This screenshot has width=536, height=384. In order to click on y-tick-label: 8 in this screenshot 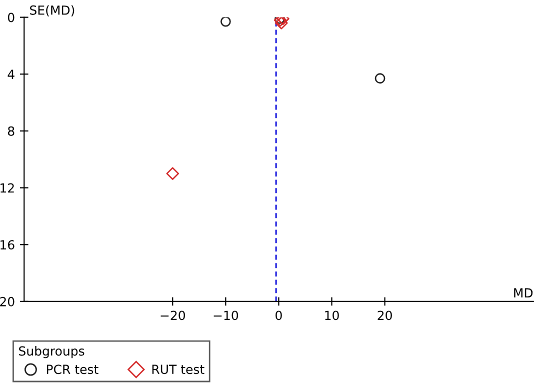, I will do `click(11, 131)`.